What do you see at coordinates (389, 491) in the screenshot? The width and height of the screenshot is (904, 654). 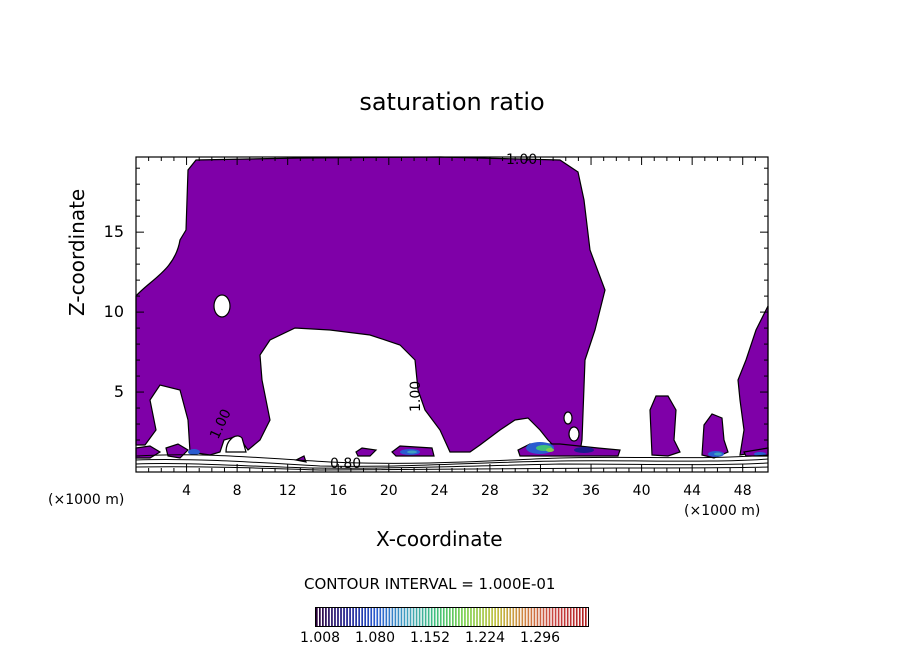 I see `x-tick-label: 20` at bounding box center [389, 491].